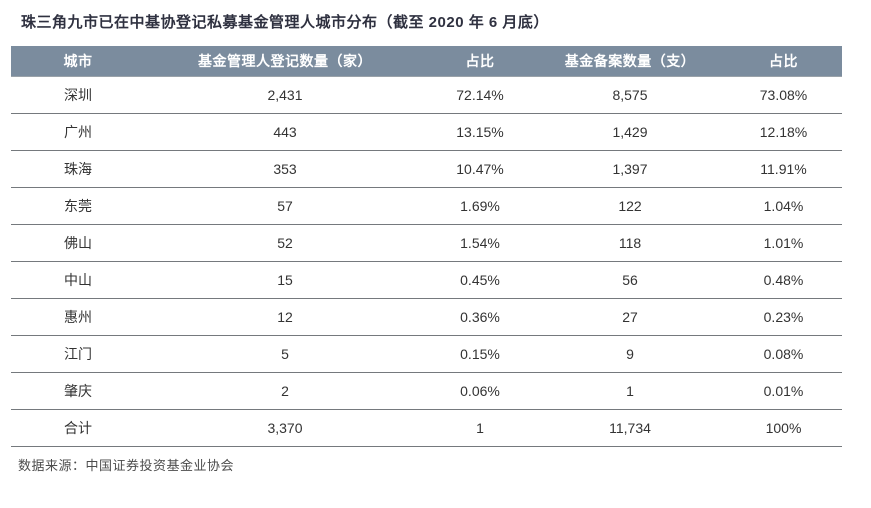 The width and height of the screenshot is (871, 508). What do you see at coordinates (285, 280) in the screenshot?
I see `table-cell: 15` at bounding box center [285, 280].